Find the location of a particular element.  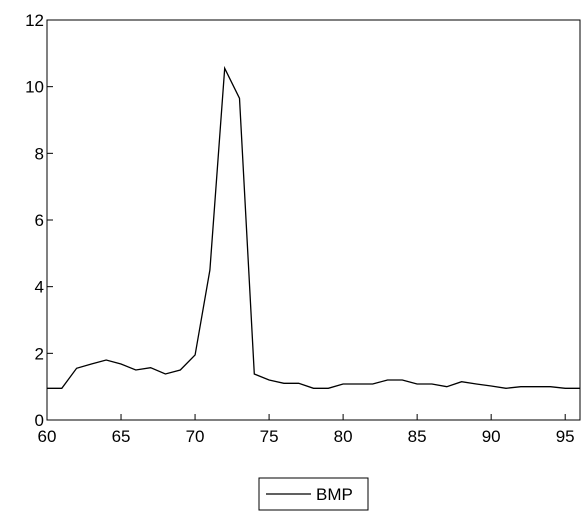

y-tick-label-8: 8 is located at coordinates (39, 153).